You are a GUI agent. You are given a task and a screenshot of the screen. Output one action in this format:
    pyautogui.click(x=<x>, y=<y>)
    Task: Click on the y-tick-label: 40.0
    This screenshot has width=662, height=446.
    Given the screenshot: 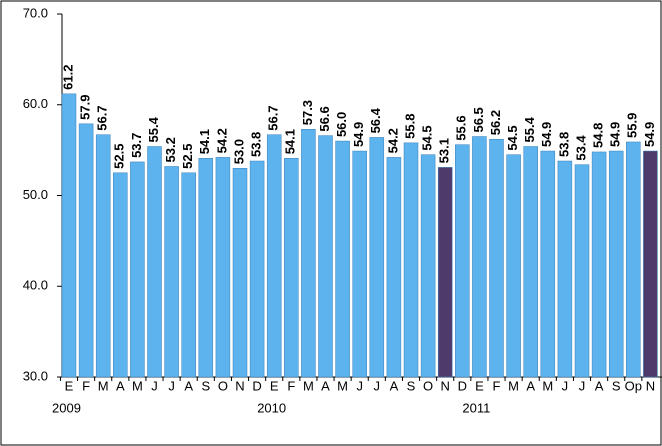 What is the action you would take?
    pyautogui.click(x=35, y=285)
    